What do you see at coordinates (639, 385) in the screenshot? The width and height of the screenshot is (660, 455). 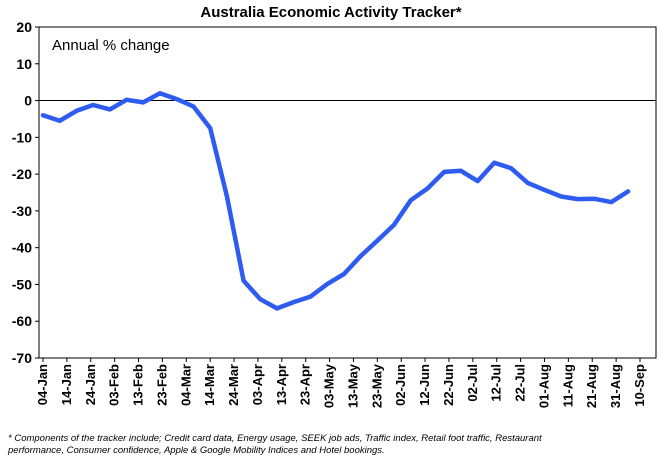 I see `x-tick-label: 10-Sep` at bounding box center [639, 385].